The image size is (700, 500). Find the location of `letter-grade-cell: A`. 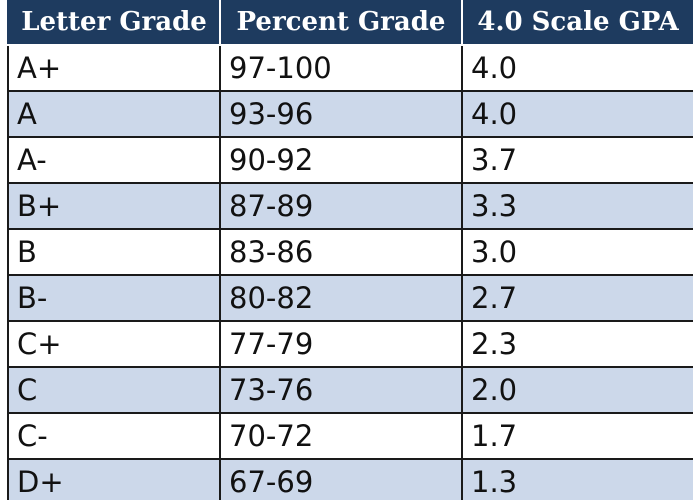

letter-grade-cell: A is located at coordinates (114, 114).